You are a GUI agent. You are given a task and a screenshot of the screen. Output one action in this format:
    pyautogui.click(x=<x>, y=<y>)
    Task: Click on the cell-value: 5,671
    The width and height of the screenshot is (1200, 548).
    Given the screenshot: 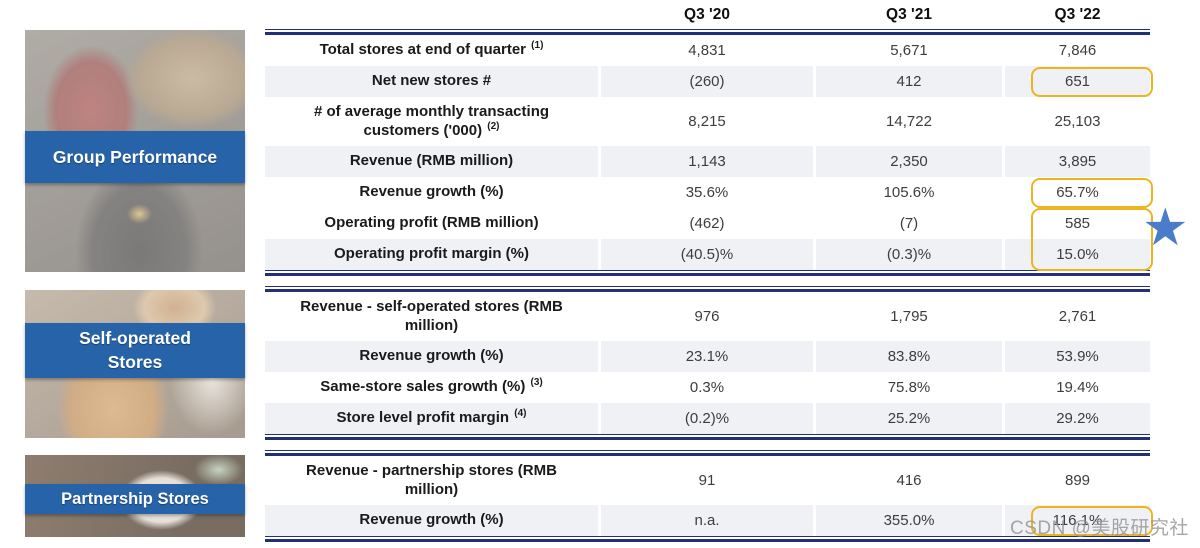 What is the action you would take?
    pyautogui.click(x=909, y=50)
    